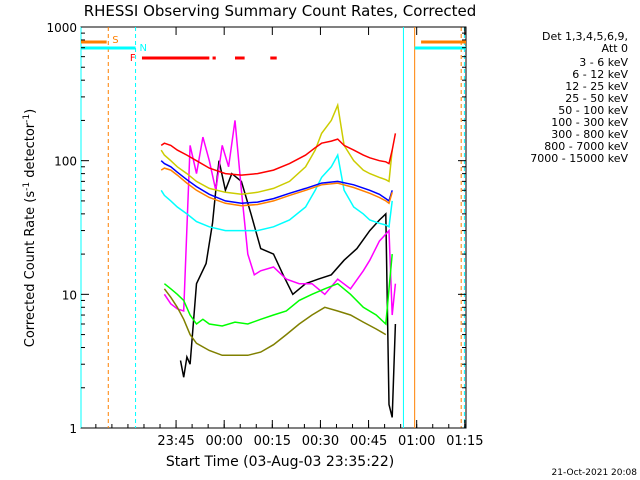 Image resolution: width=640 pixels, height=480 pixels. Describe the element at coordinates (586, 146) in the screenshot. I see `legend-label-7: 800 - 7000 keV` at that location.